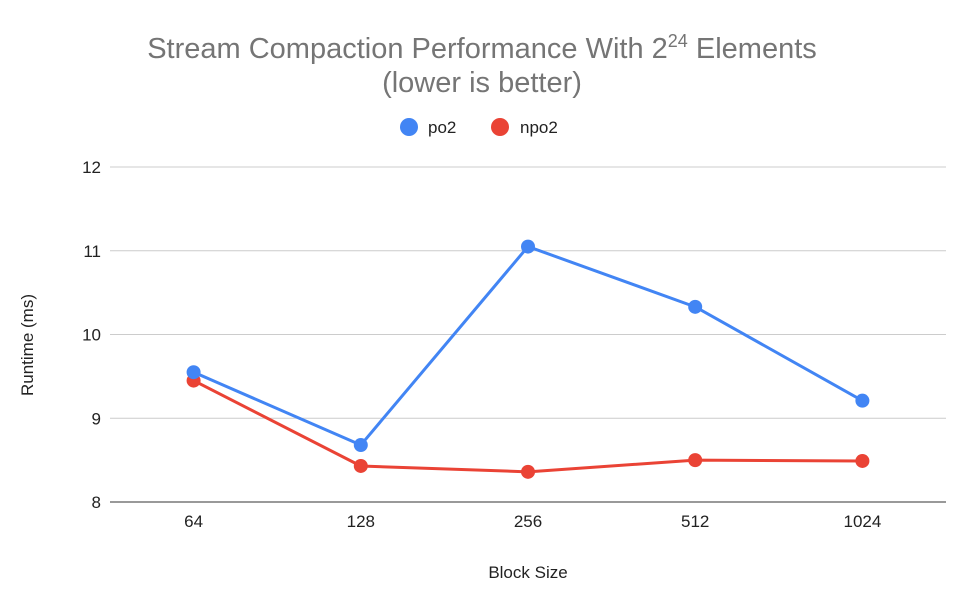 This screenshot has height=603, width=958. I want to click on y-axis-label: Runtime (ms), so click(27, 345).